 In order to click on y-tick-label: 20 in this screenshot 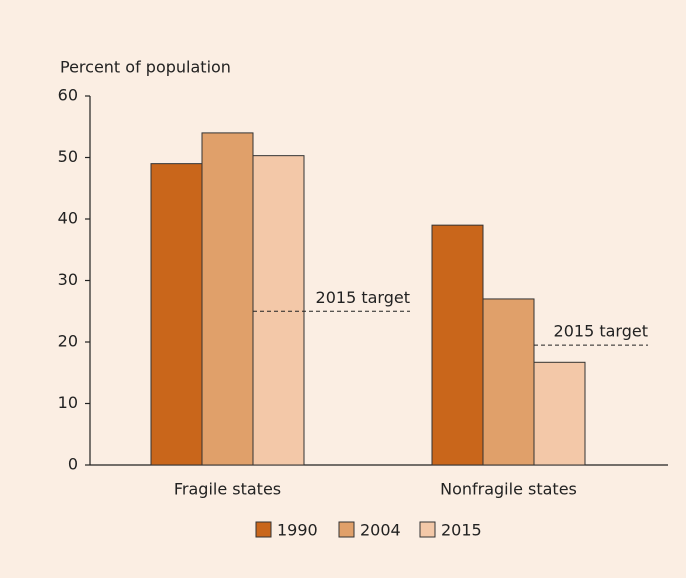, I will do `click(68, 341)`.